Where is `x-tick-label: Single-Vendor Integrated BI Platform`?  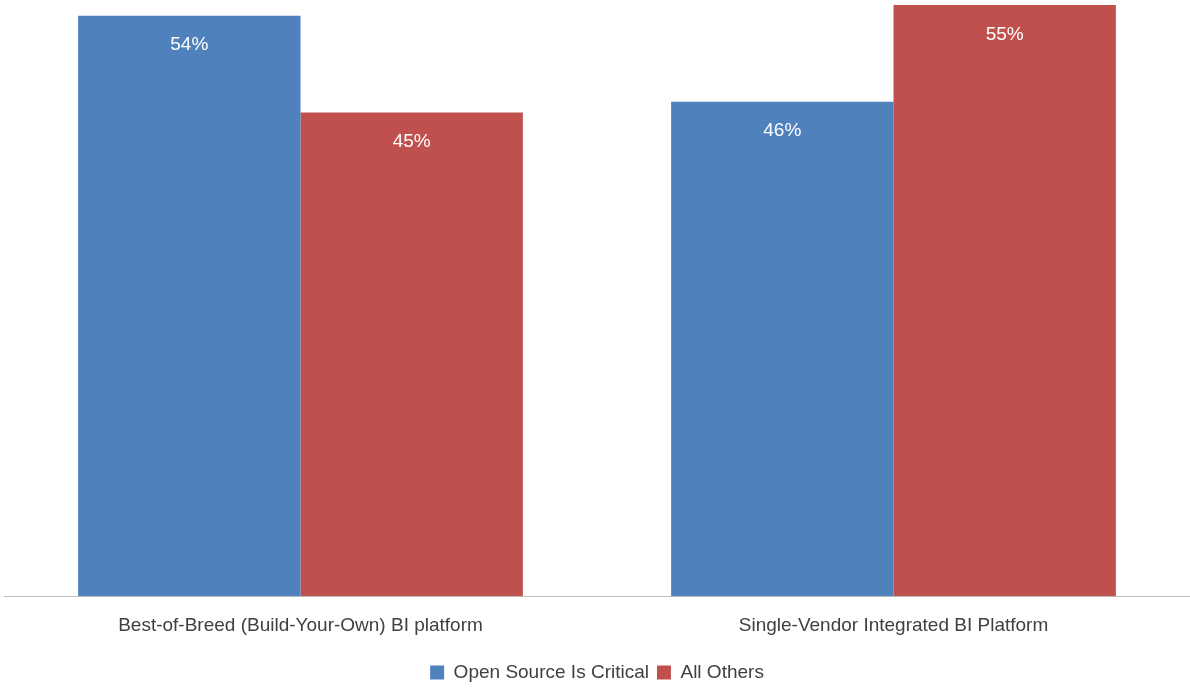
x-tick-label: Single-Vendor Integrated BI Platform is located at coordinates (893, 624).